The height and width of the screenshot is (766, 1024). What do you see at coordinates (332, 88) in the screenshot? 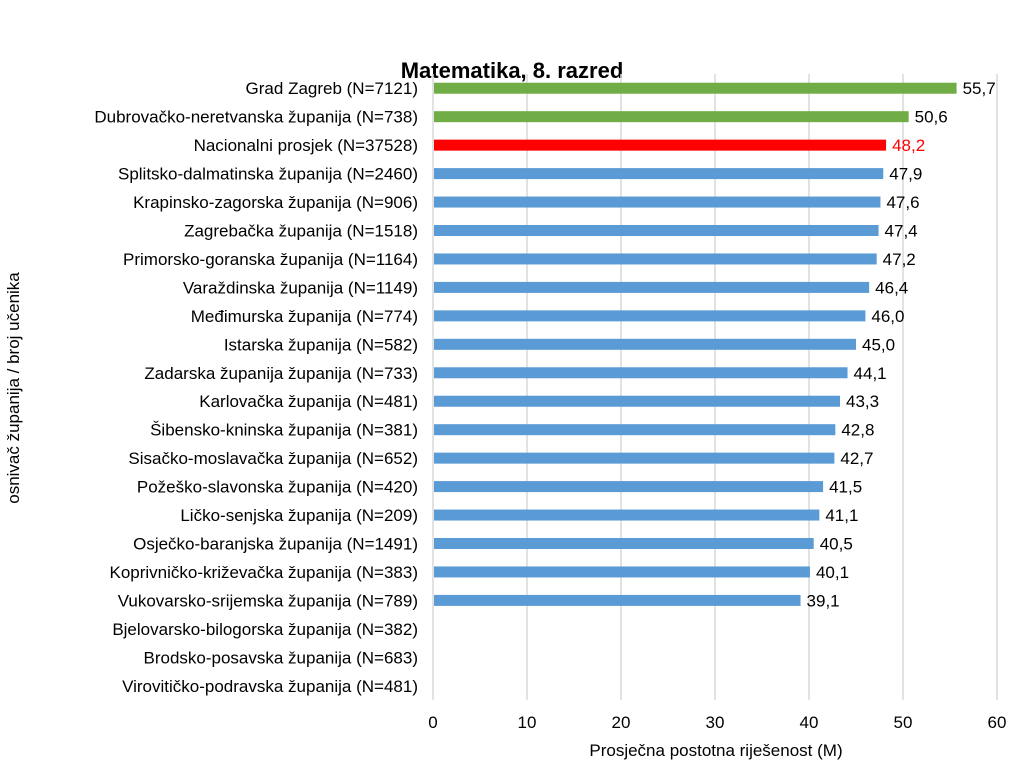
I see `category-label: Grad Zagreb (N=7121)` at bounding box center [332, 88].